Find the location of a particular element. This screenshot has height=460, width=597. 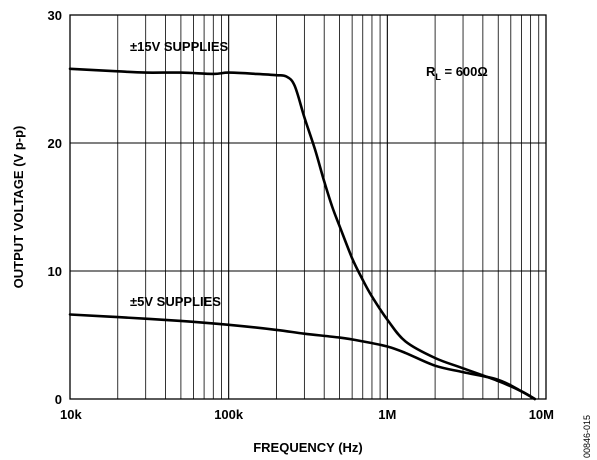

y-tick-label: 10 is located at coordinates (55, 271).